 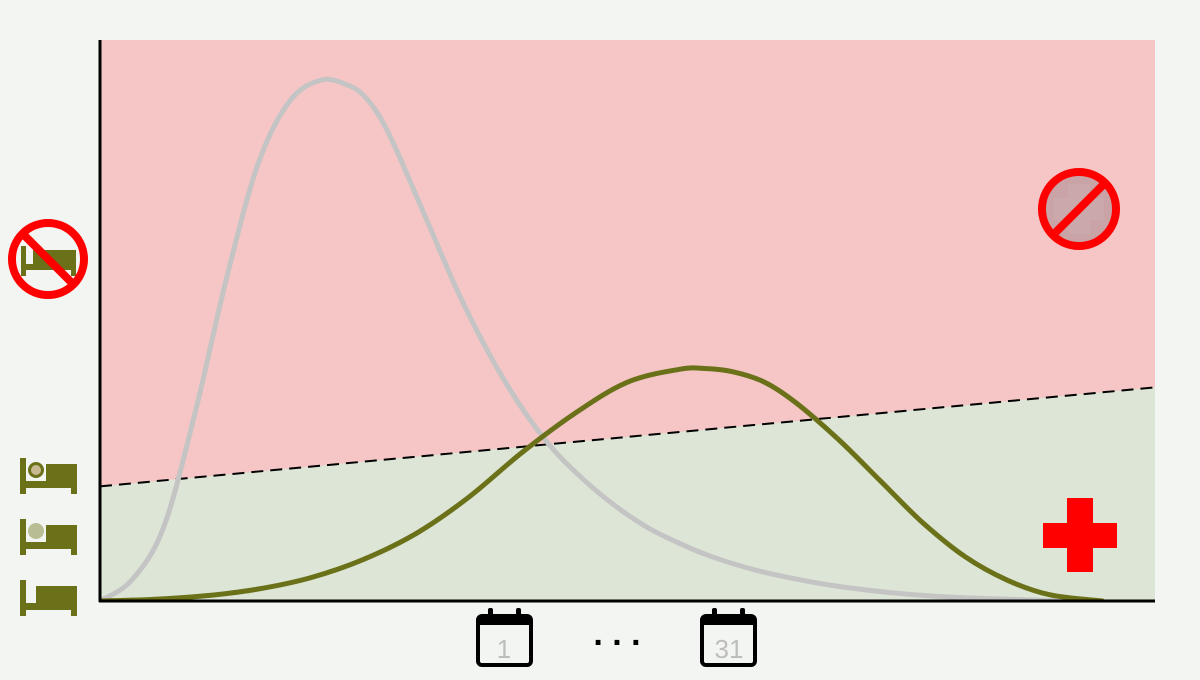 I want to click on no-hospital-icon, so click(x=1079, y=209).